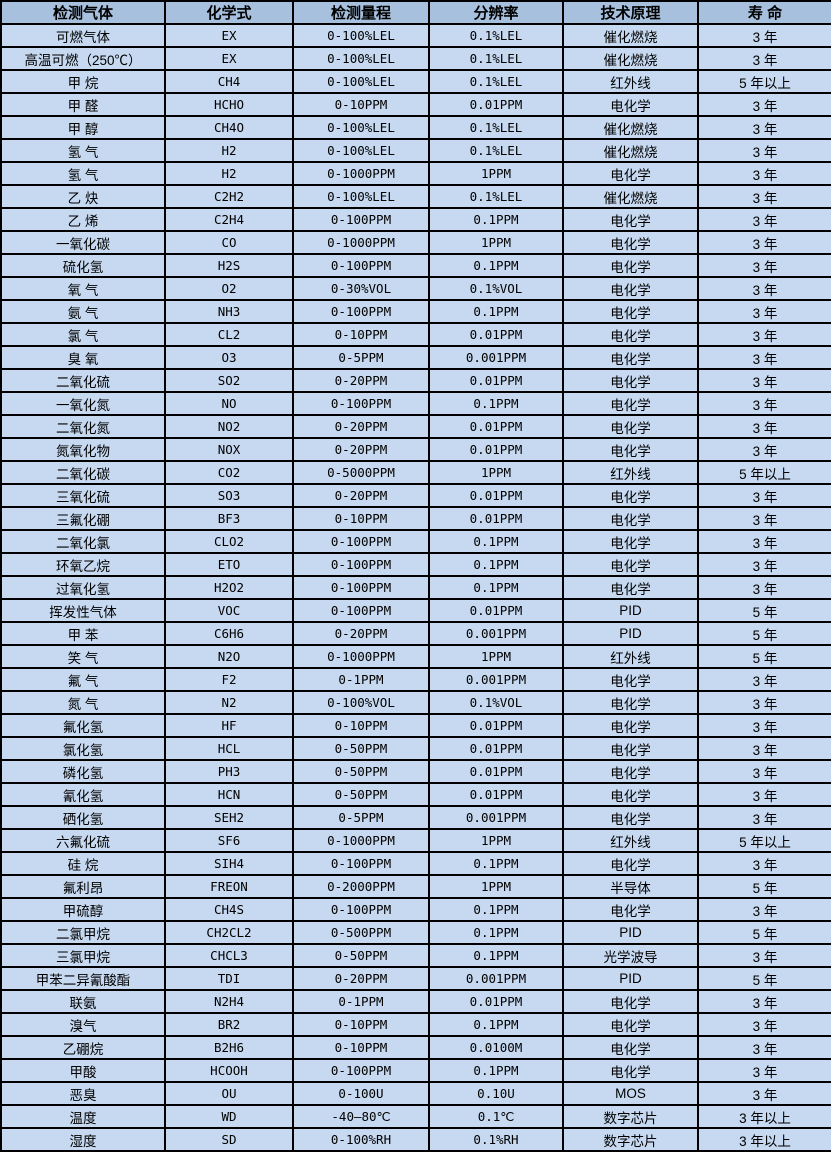 Image resolution: width=831 pixels, height=1152 pixels. What do you see at coordinates (415, 541) in the screenshot?
I see `table-row: 二氧化氯 CLO2 0-100PPM 0.1PPM 电化学 3 年` at bounding box center [415, 541].